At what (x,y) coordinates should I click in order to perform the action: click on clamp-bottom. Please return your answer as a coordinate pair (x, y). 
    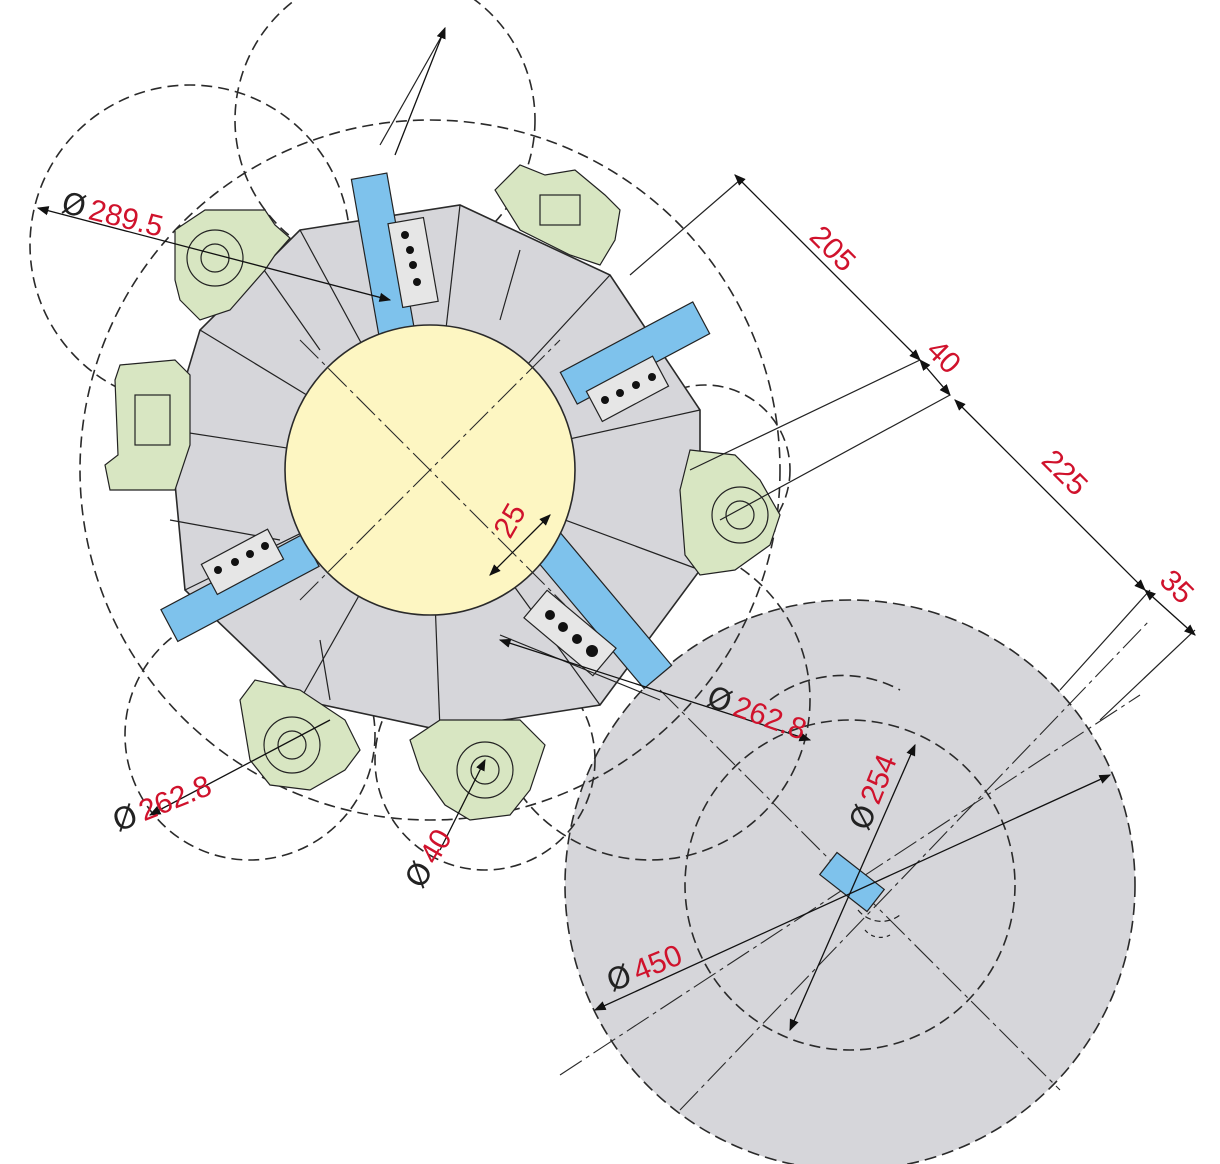
    Looking at the image, I should click on (477, 770).